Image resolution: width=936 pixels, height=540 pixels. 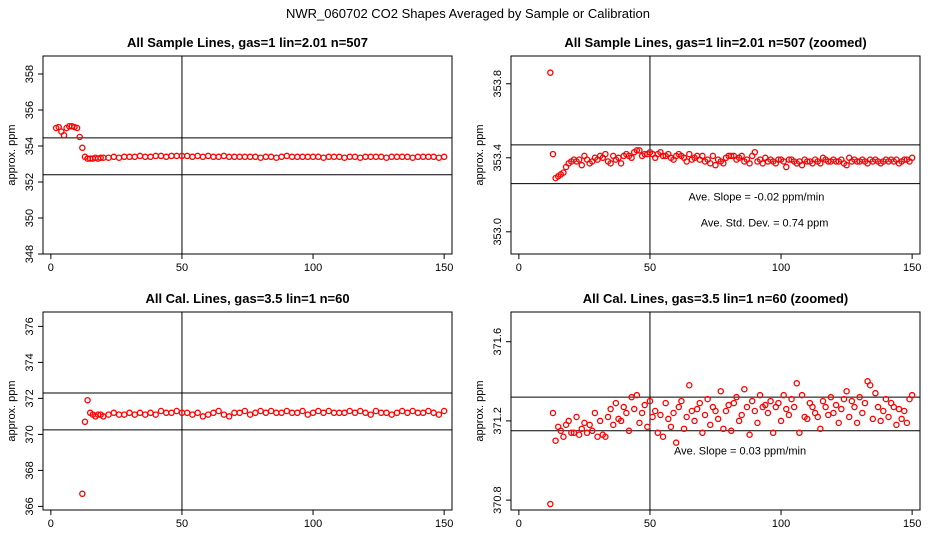 I want to click on y-tick-label: 370, so click(x=30, y=434).